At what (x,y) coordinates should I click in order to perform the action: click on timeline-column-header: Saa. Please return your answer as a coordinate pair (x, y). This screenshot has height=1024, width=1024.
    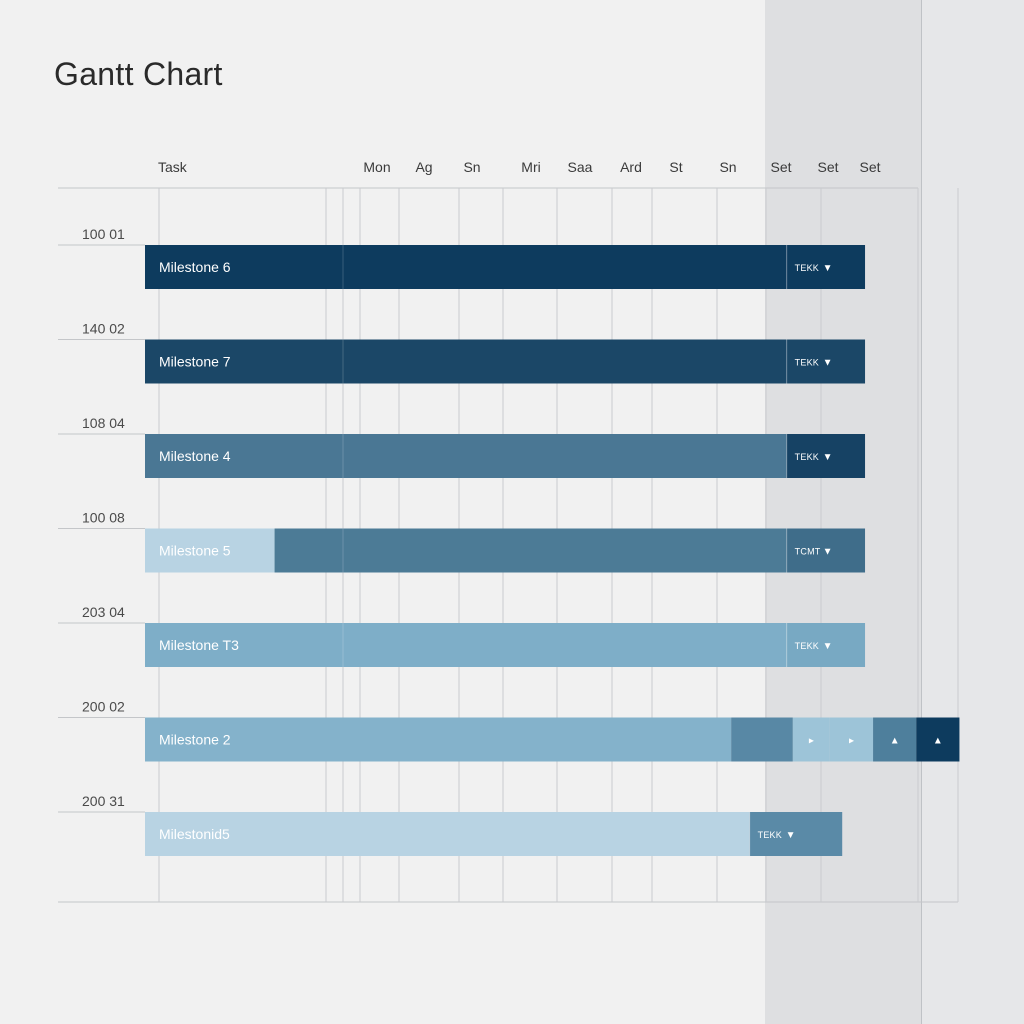
    Looking at the image, I should click on (580, 167).